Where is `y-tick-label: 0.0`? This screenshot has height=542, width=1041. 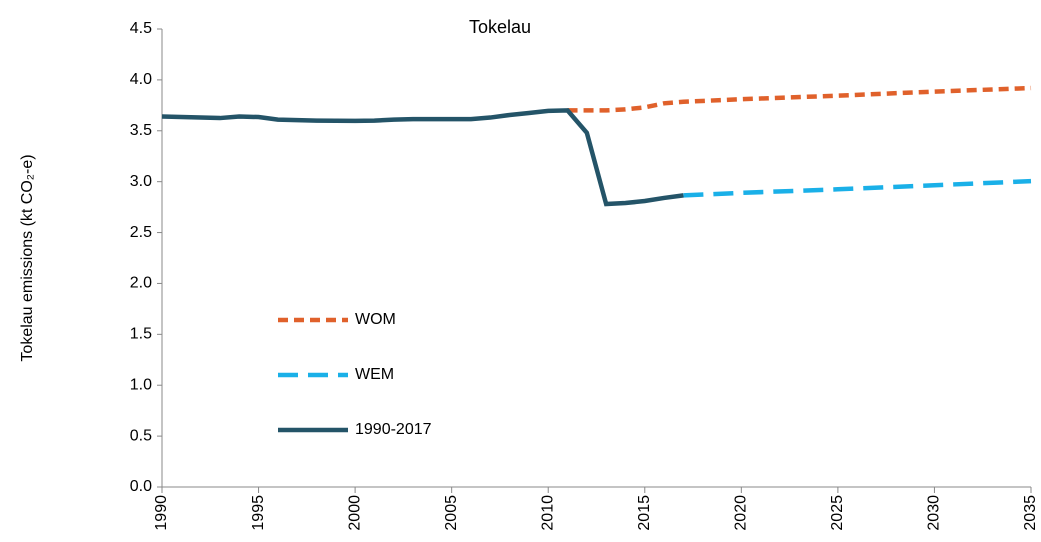 y-tick-label: 0.0 is located at coordinates (141, 486).